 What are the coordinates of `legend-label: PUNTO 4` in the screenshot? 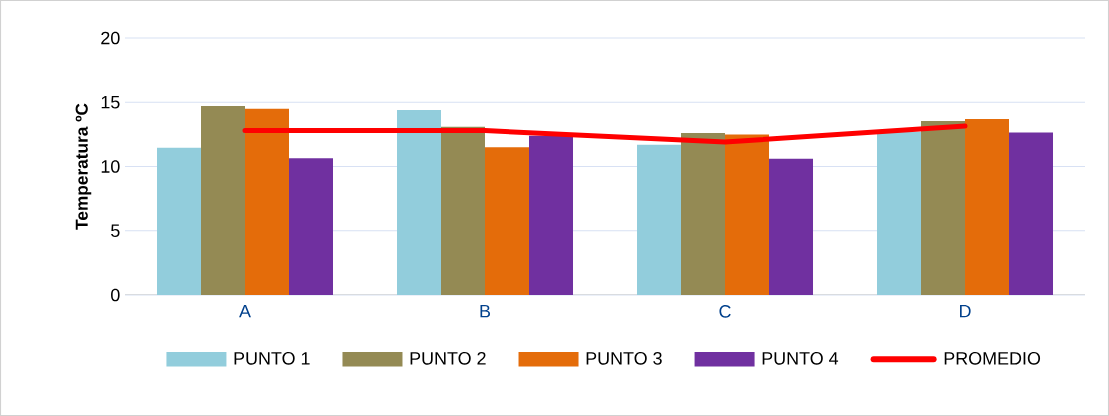 It's located at (800, 358).